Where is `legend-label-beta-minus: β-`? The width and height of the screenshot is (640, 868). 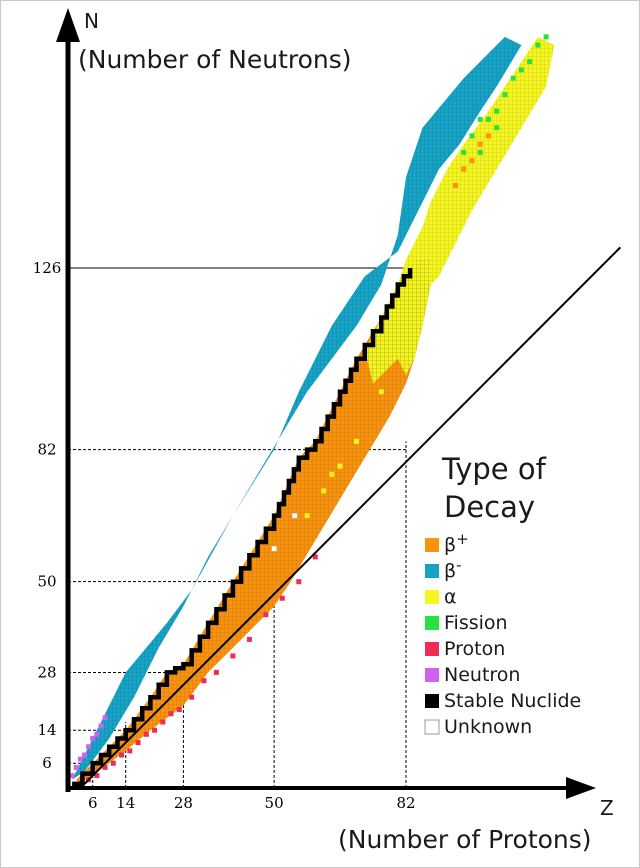 legend-label-beta-minus: β- is located at coordinates (453, 569).